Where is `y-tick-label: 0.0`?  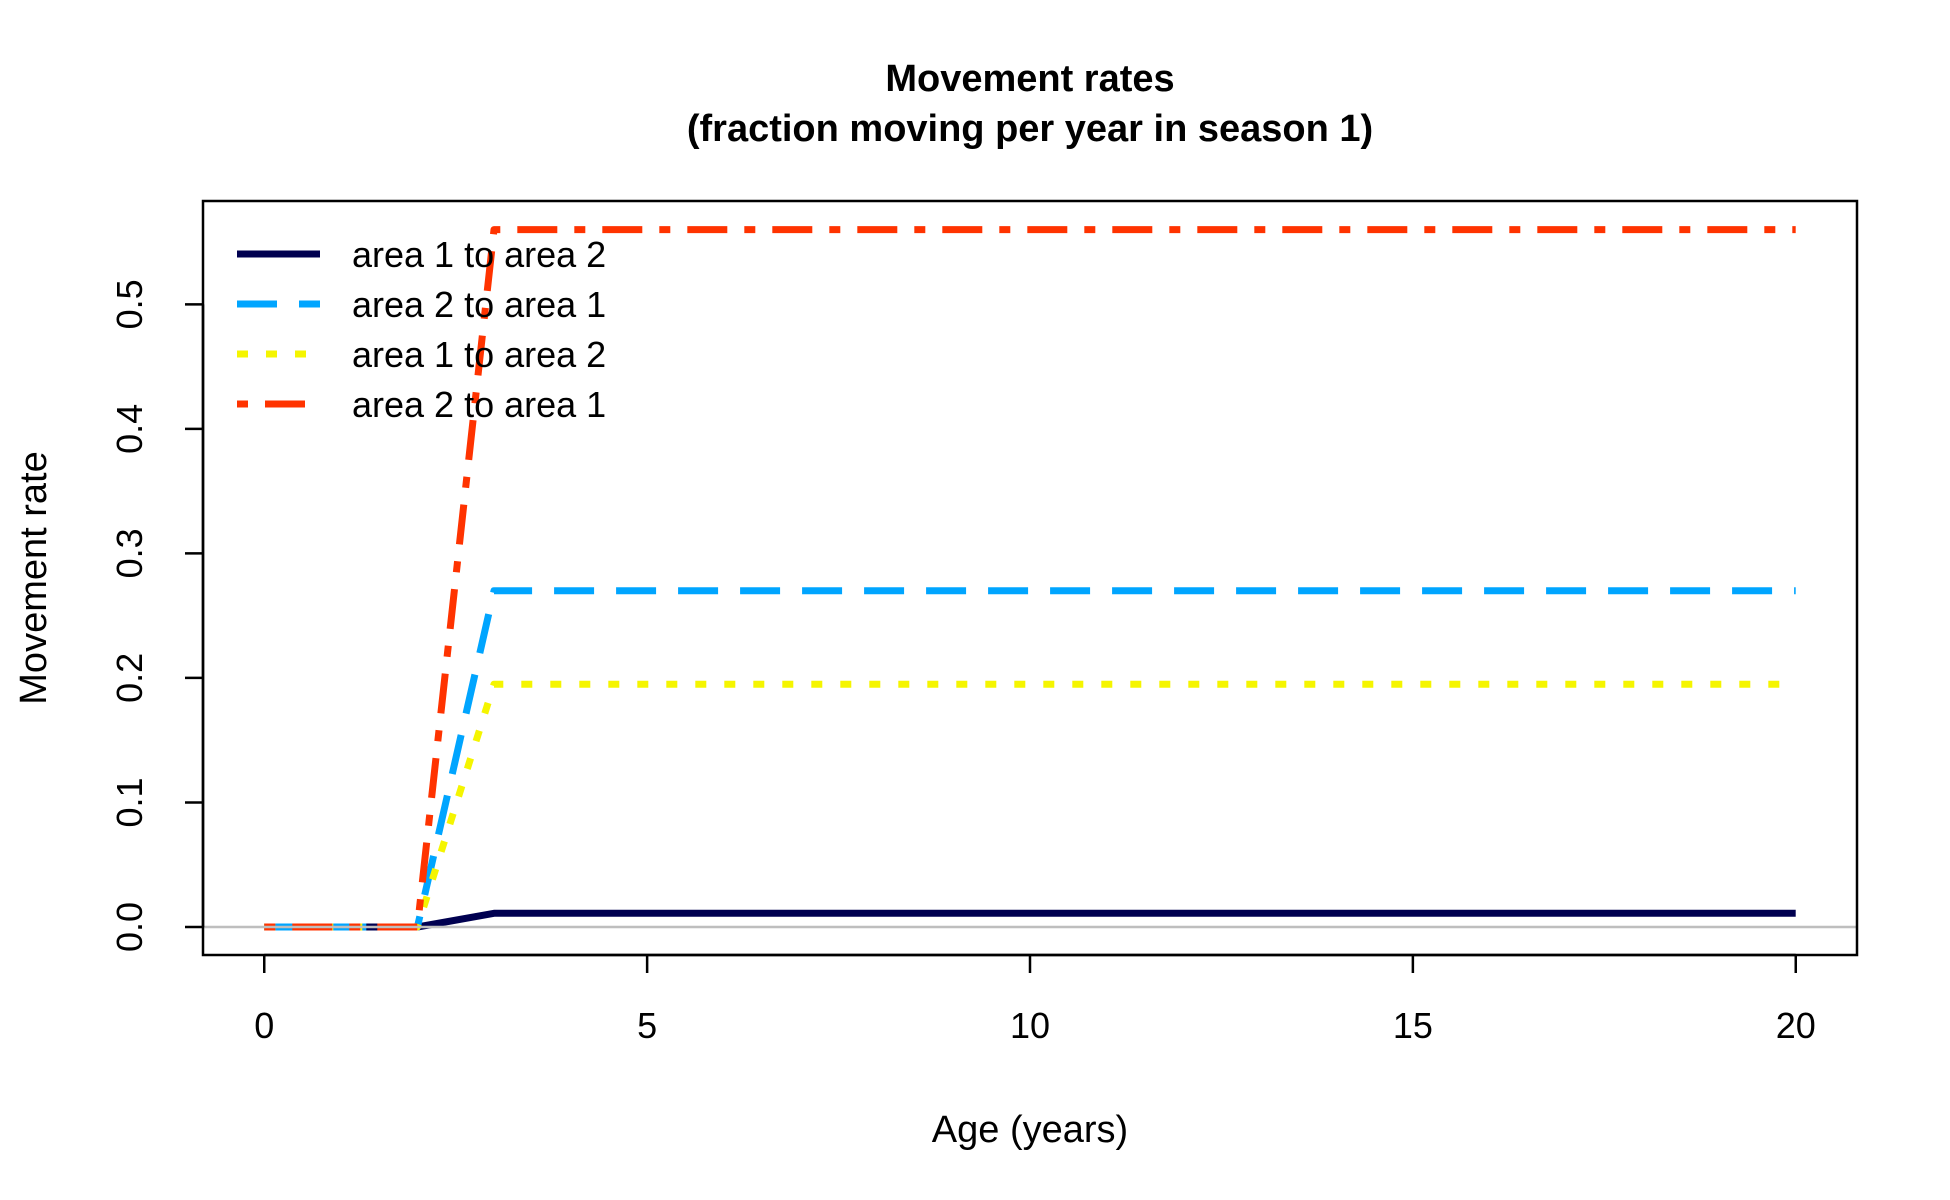
y-tick-label: 0.0 is located at coordinates (129, 927).